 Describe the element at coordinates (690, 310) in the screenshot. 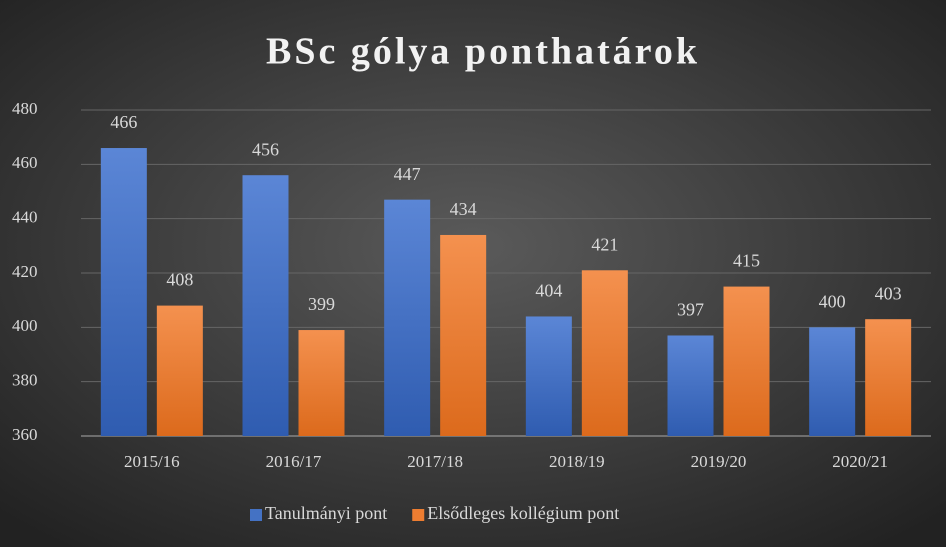

I see `data-label: 397` at that location.